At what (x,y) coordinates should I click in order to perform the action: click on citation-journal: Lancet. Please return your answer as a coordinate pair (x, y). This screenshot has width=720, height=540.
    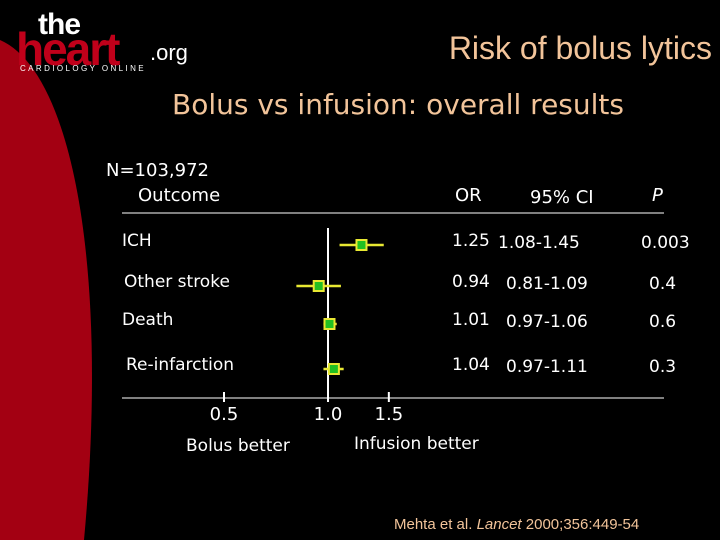
    Looking at the image, I should click on (499, 524).